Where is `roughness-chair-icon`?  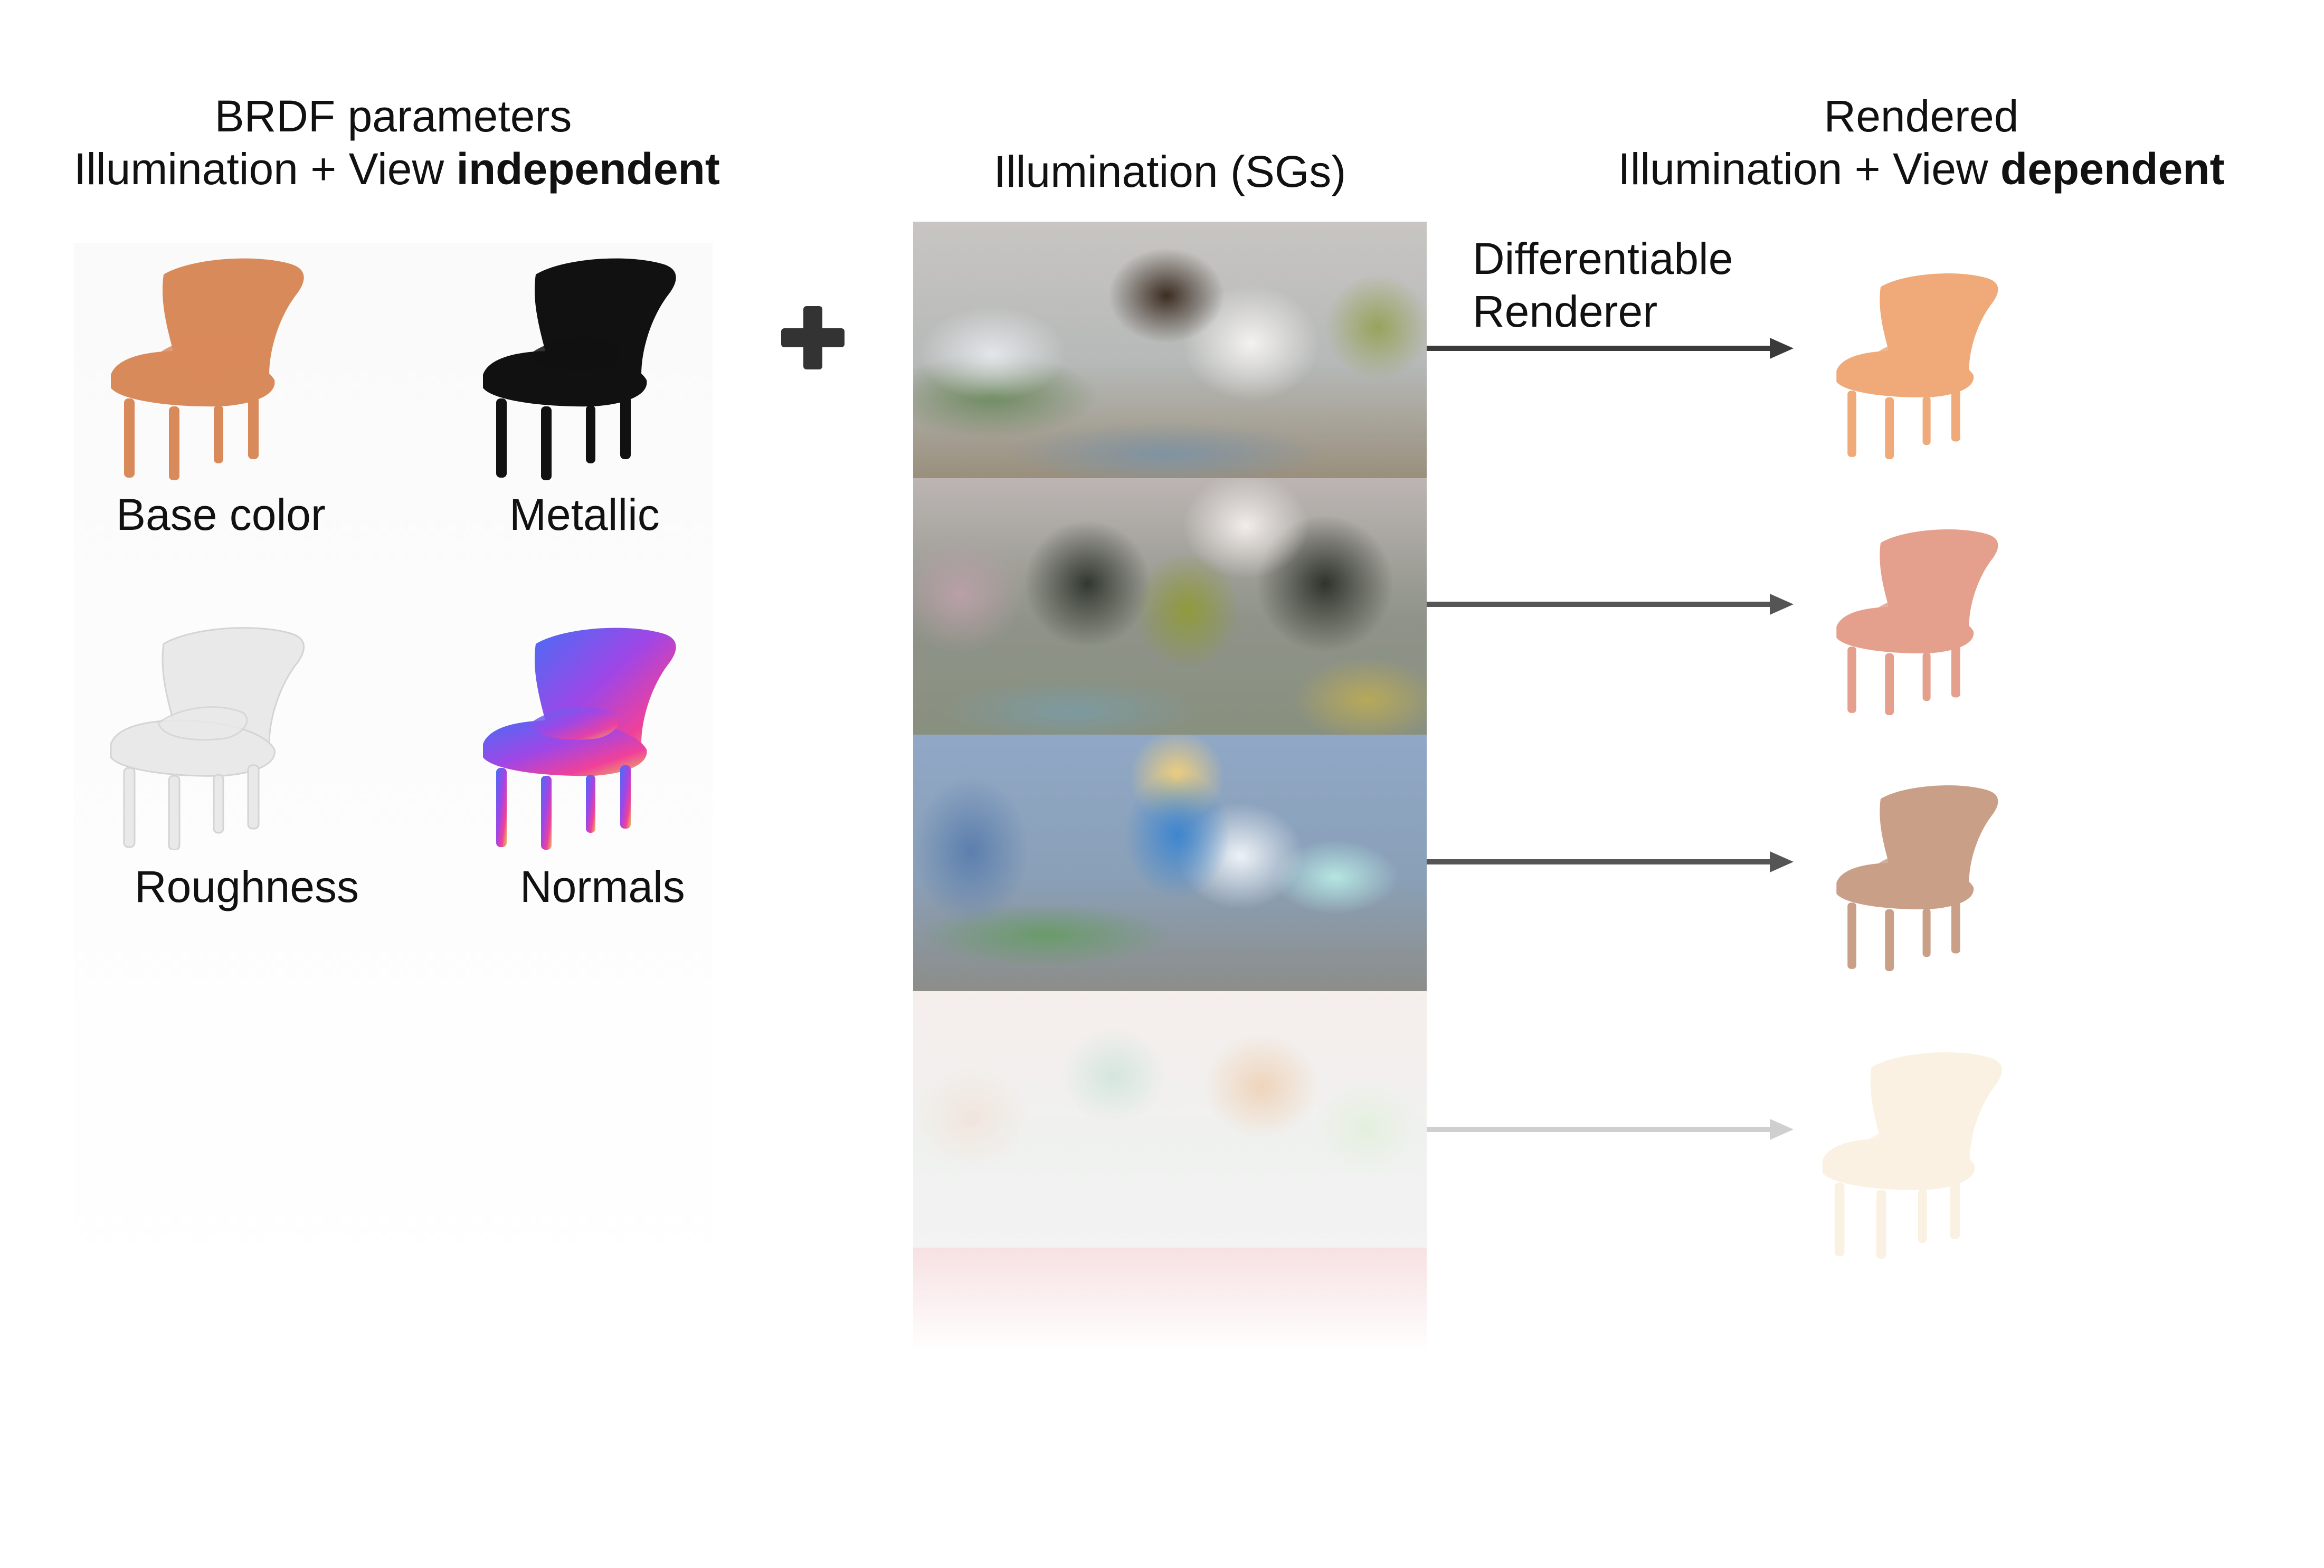
roughness-chair-icon is located at coordinates (206, 736).